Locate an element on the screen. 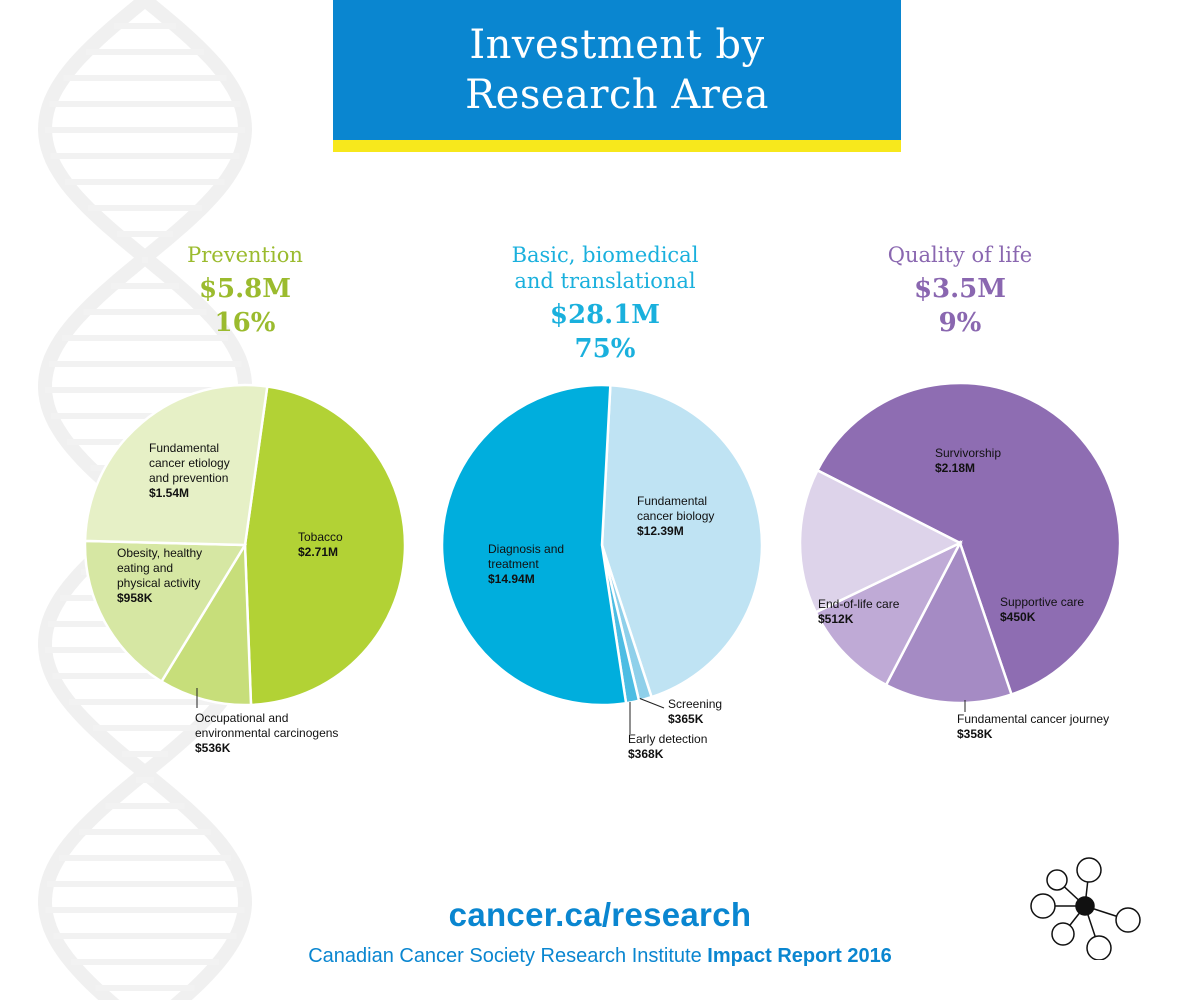 The height and width of the screenshot is (1000, 1200). report-name: Impact Report 2016 is located at coordinates (799, 956).